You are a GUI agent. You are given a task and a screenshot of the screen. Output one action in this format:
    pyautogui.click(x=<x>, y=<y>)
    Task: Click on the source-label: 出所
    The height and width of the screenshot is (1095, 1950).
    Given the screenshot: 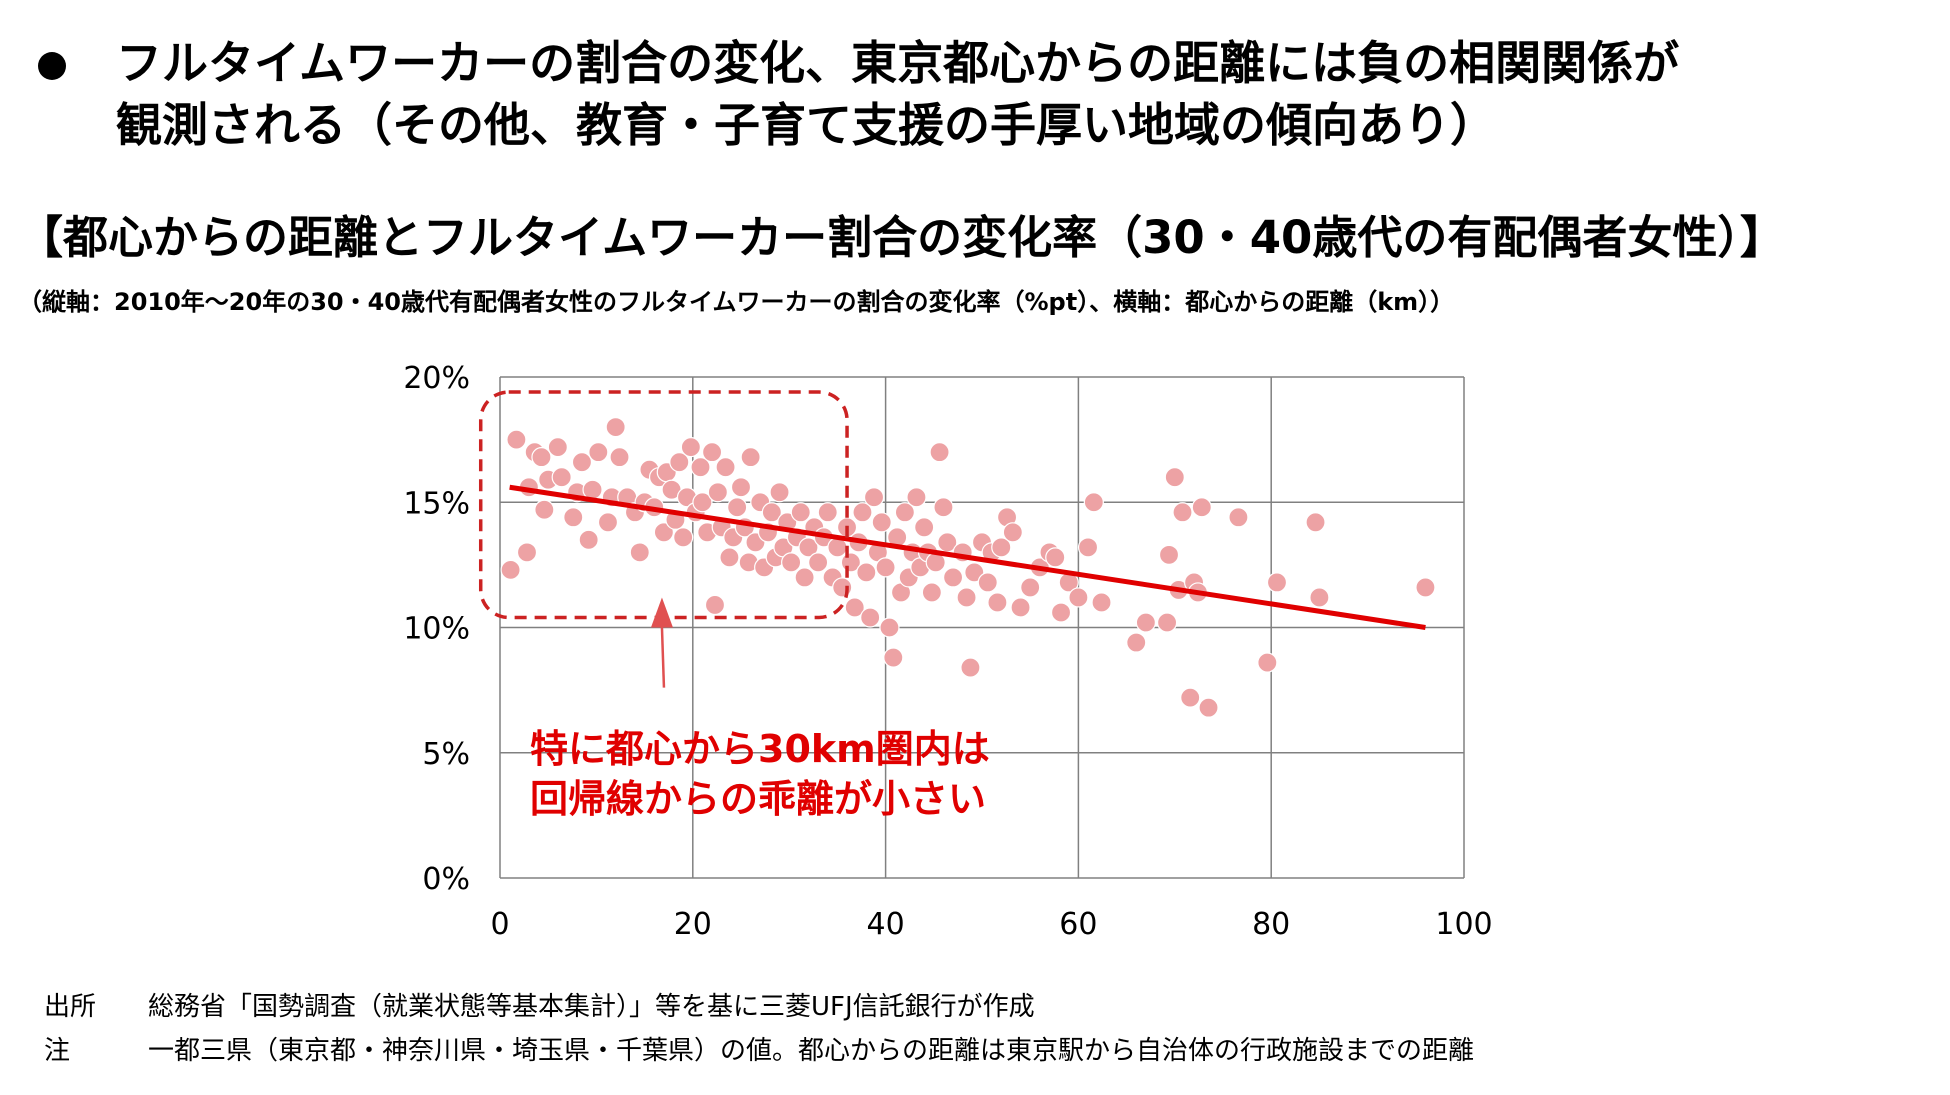 What is the action you would take?
    pyautogui.click(x=70, y=1007)
    